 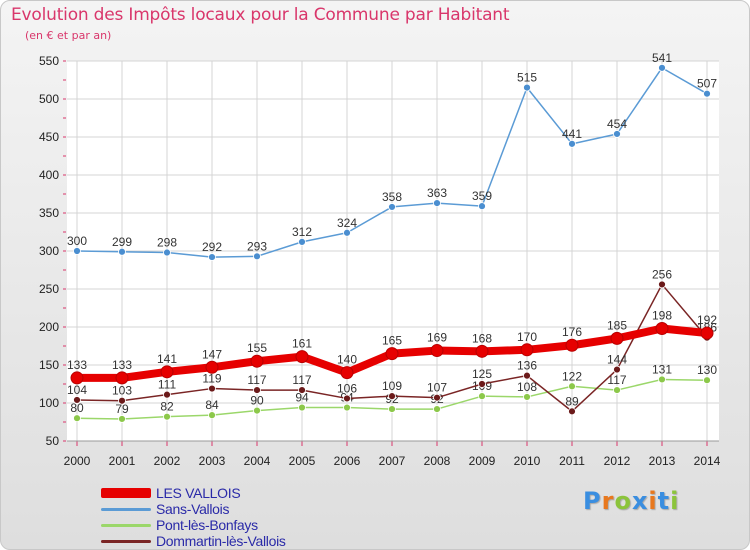 What do you see at coordinates (302, 461) in the screenshot?
I see `x-tick-label: 2005` at bounding box center [302, 461].